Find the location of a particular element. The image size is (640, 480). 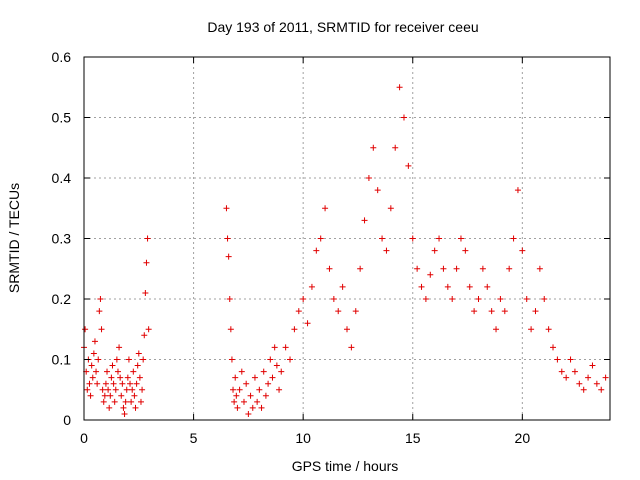

x-tick-label: 5 is located at coordinates (194, 438).